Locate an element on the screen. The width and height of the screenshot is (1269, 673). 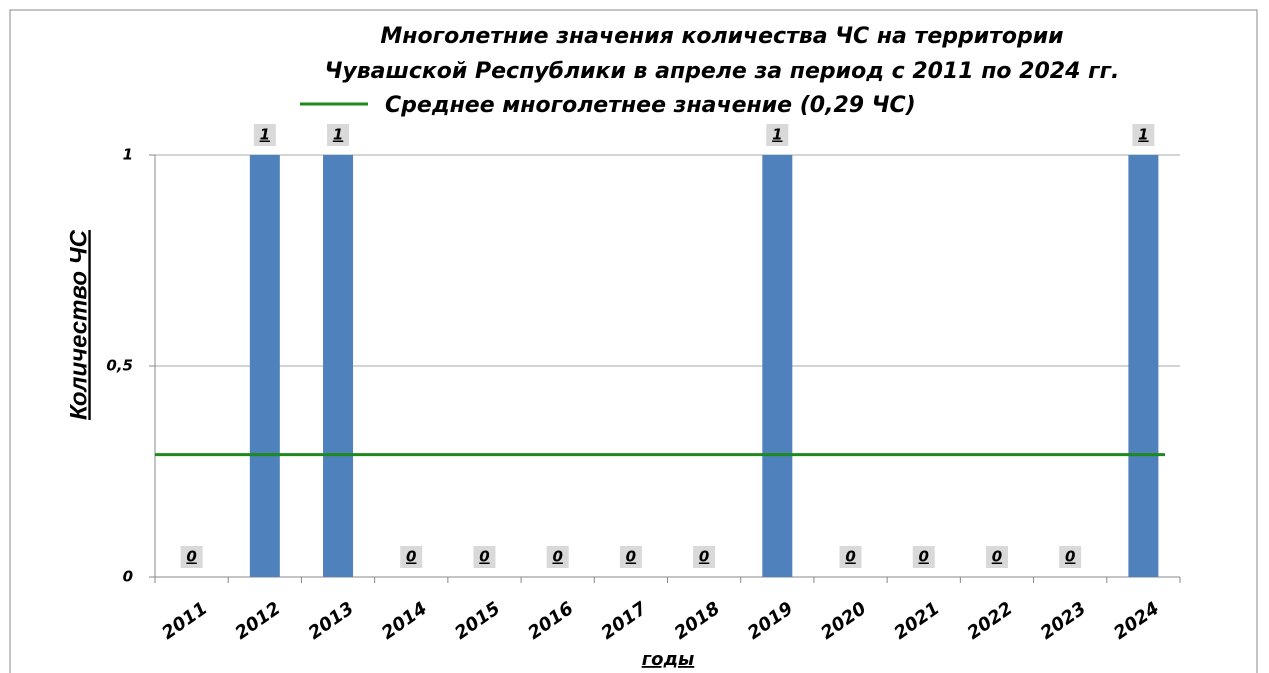
x-tick-label: 2020 is located at coordinates (843, 621).